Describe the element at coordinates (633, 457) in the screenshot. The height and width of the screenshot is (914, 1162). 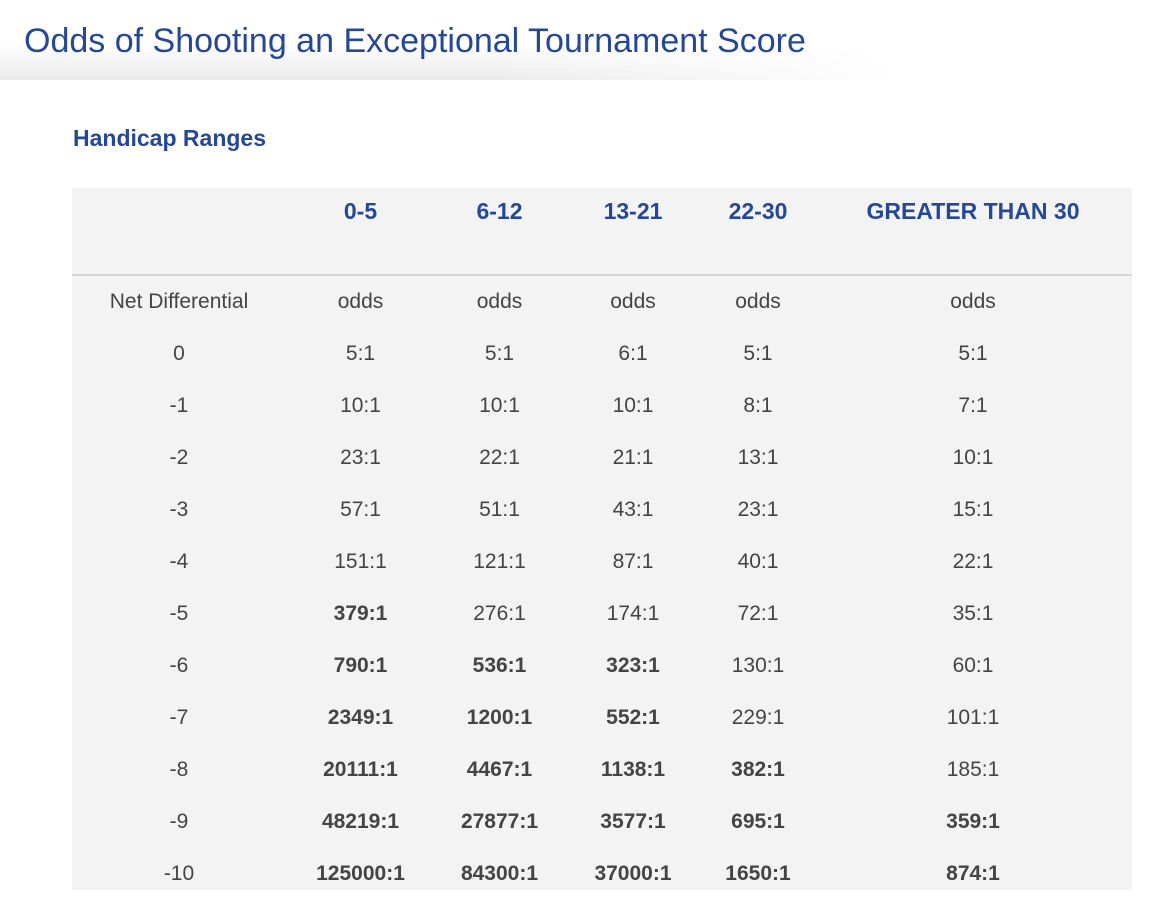
I see `odds-cell: 21:1` at that location.